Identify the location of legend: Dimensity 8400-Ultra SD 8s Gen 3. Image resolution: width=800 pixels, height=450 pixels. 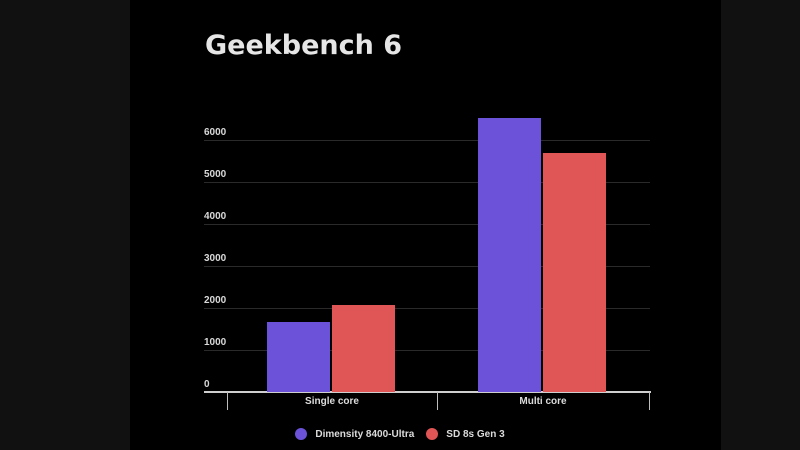
(400, 434).